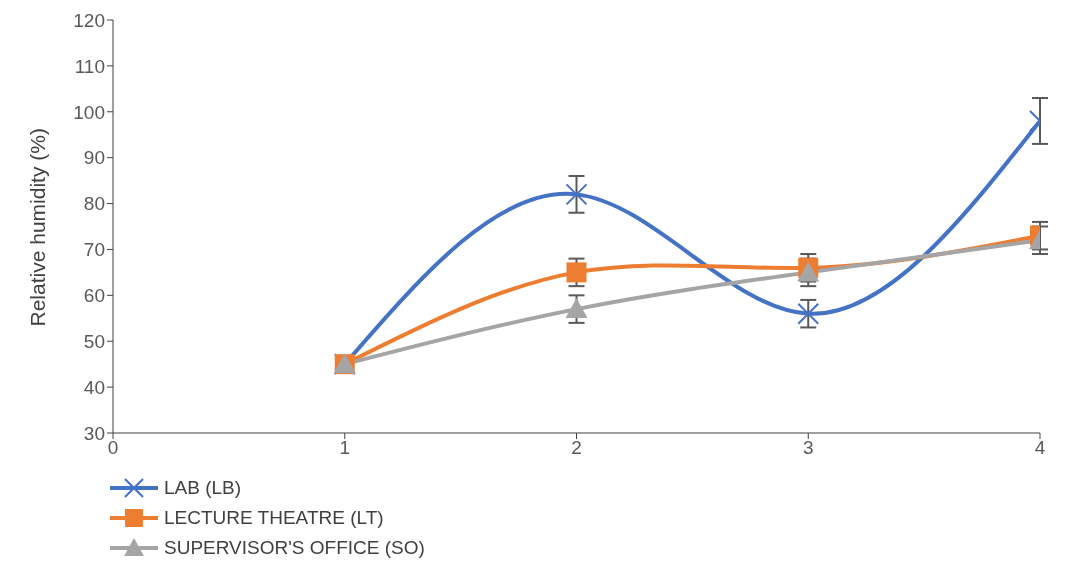 The height and width of the screenshot is (571, 1068). I want to click on y-tick-label: 100, so click(89, 112).